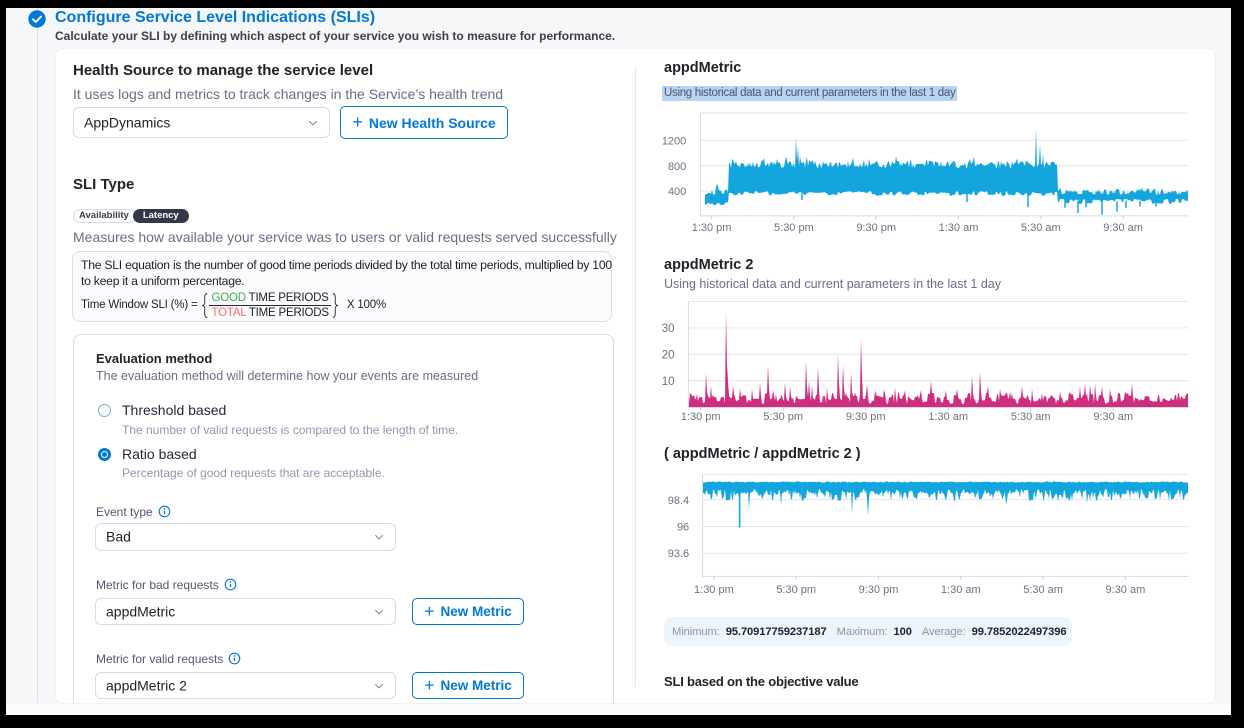  What do you see at coordinates (678, 554) in the screenshot?
I see `svg-text: 93.6` at bounding box center [678, 554].